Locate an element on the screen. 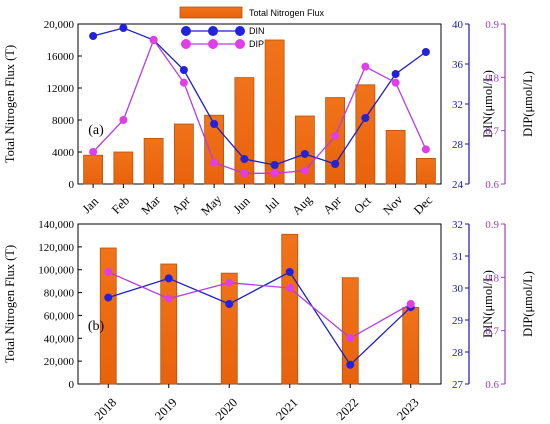 This screenshot has width=550, height=424. legend-bar-swatch is located at coordinates (211, 12).